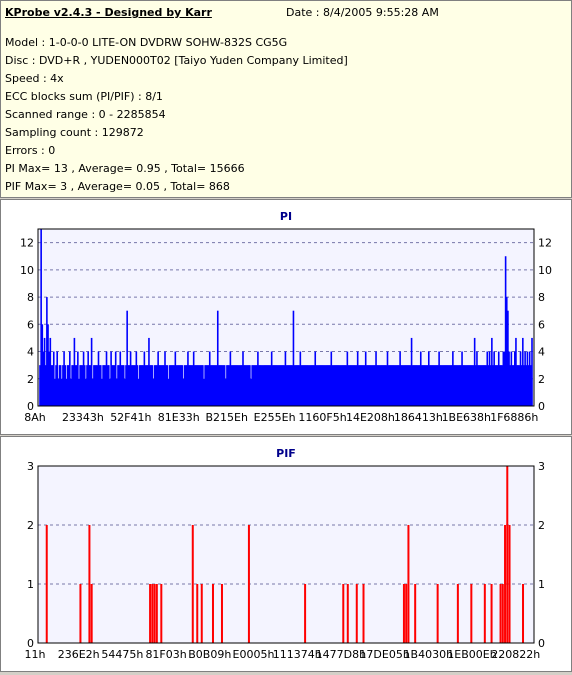 The image size is (572, 675). What do you see at coordinates (471, 654) in the screenshot?
I see `pif-xtick-label: 1EB00Eh` at bounding box center [471, 654].